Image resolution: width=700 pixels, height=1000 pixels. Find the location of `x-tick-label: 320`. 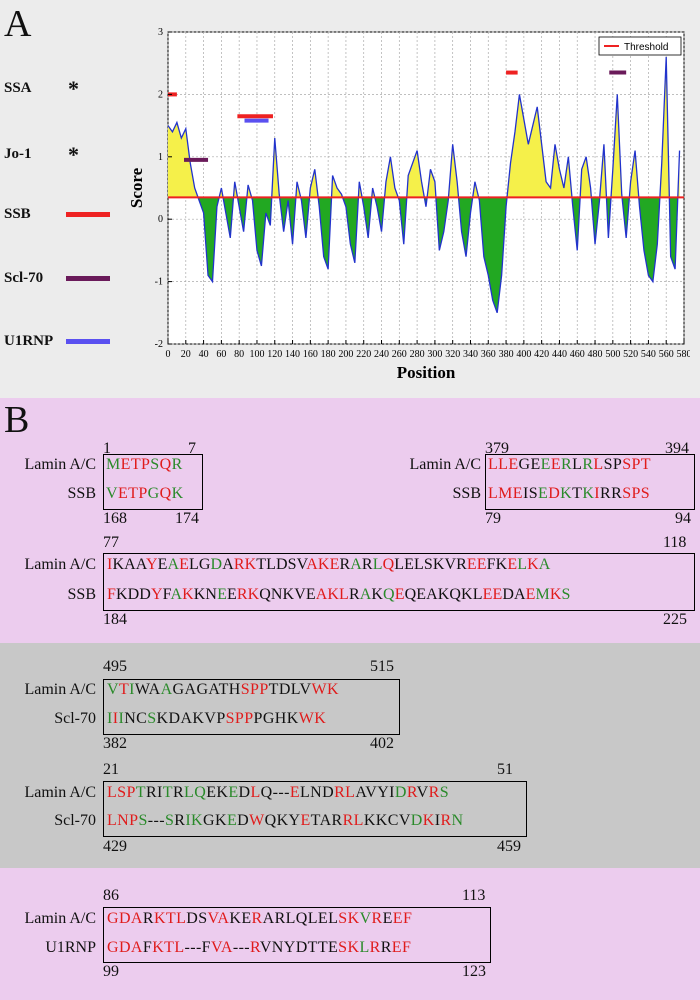

x-tick-label: 320 is located at coordinates (452, 354).